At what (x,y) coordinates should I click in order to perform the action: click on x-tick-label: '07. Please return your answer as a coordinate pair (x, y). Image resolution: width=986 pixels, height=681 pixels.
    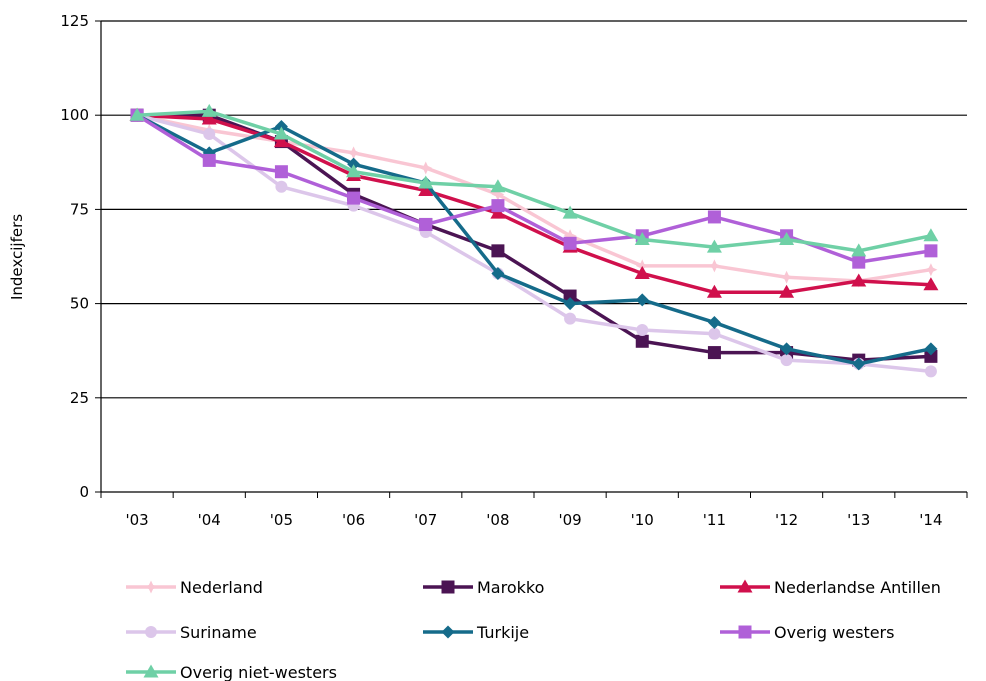
    Looking at the image, I should click on (425, 520).